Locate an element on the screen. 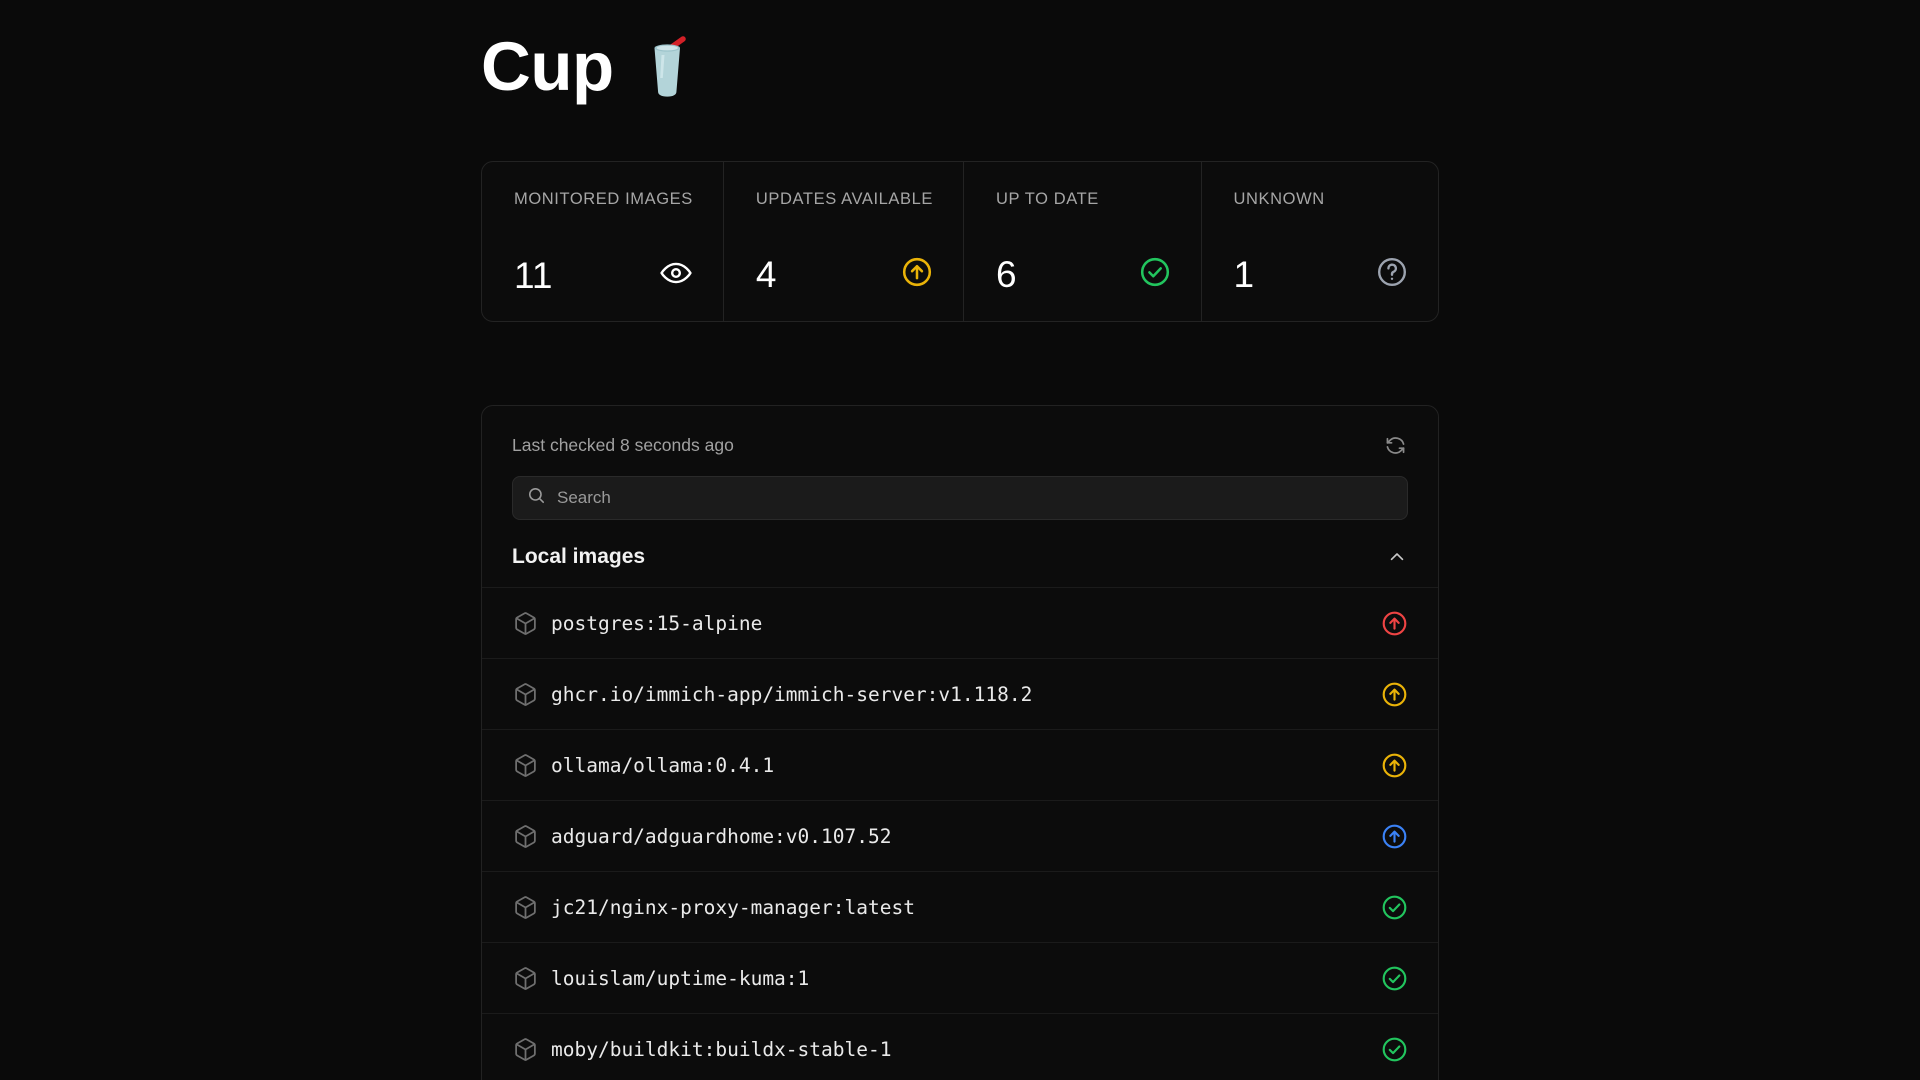  stat-label: UNKNOWN is located at coordinates (1279, 199).